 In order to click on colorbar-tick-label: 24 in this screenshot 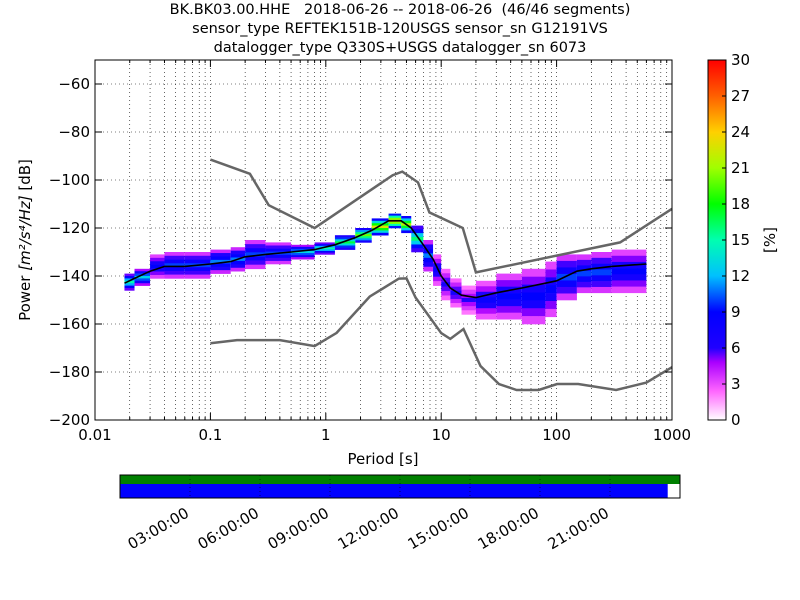, I will do `click(740, 132)`.